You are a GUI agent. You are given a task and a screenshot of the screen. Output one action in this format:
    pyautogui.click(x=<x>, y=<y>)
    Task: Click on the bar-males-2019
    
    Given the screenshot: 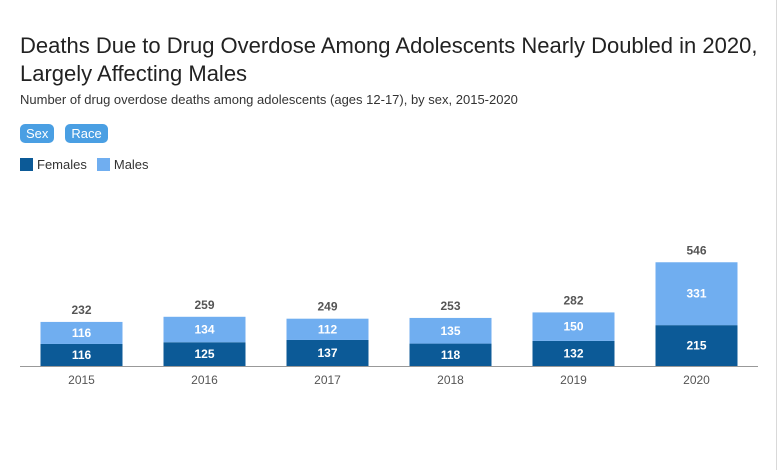 What is the action you would take?
    pyautogui.click(x=573, y=326)
    